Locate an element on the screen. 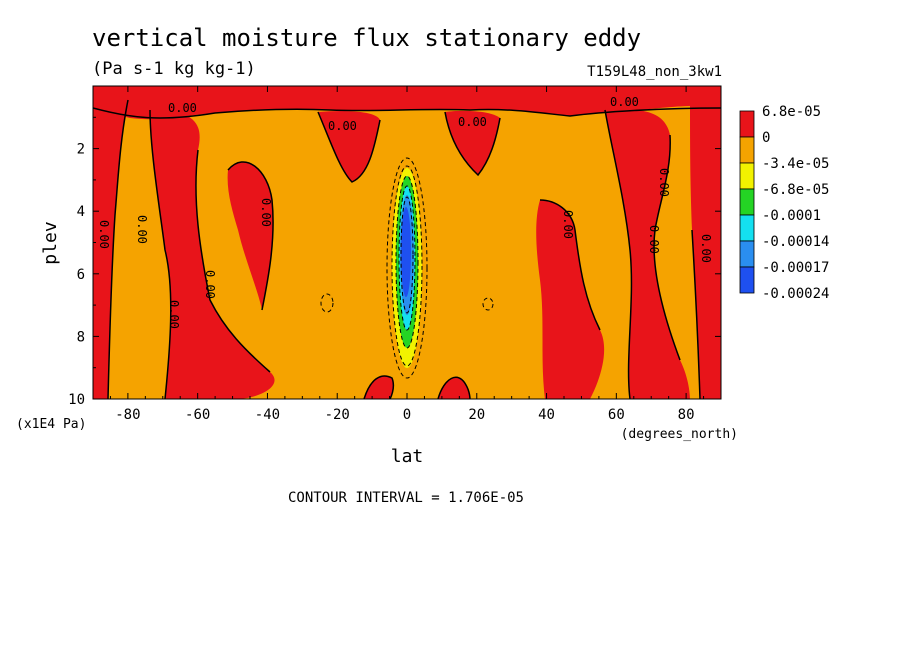 This screenshot has height=654, width=904. region-nh-subpolar-positive is located at coordinates (647, 254).